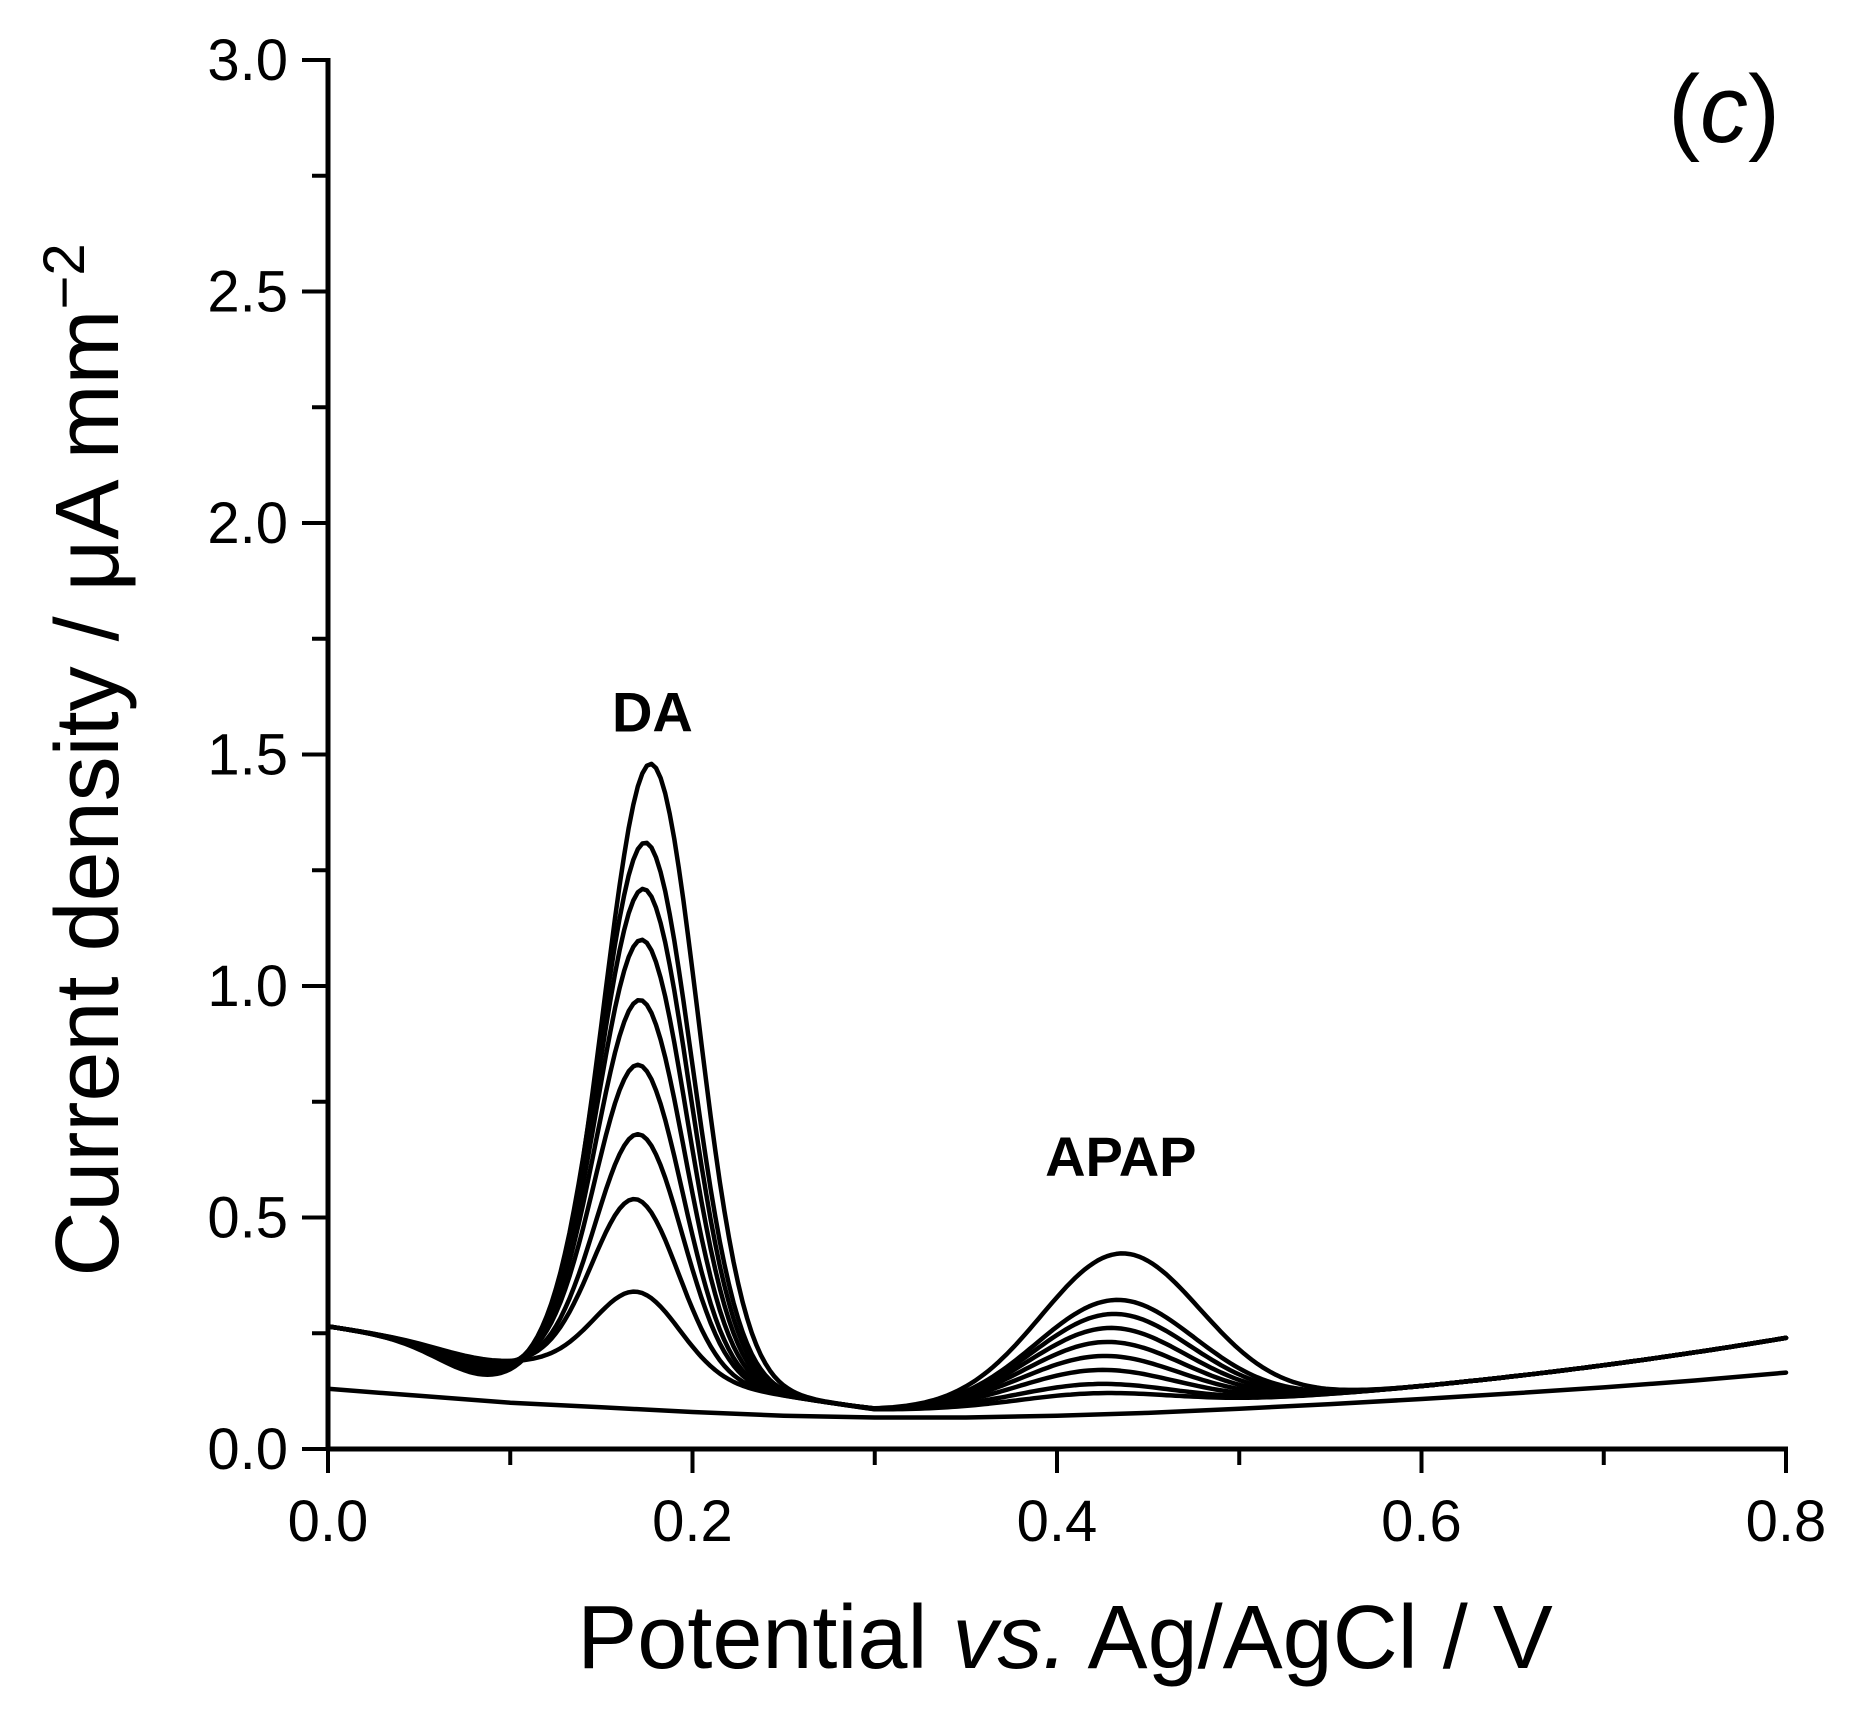 This screenshot has height=1713, width=1857. What do you see at coordinates (1057, 1395) in the screenshot?
I see `series-line-blank` at bounding box center [1057, 1395].